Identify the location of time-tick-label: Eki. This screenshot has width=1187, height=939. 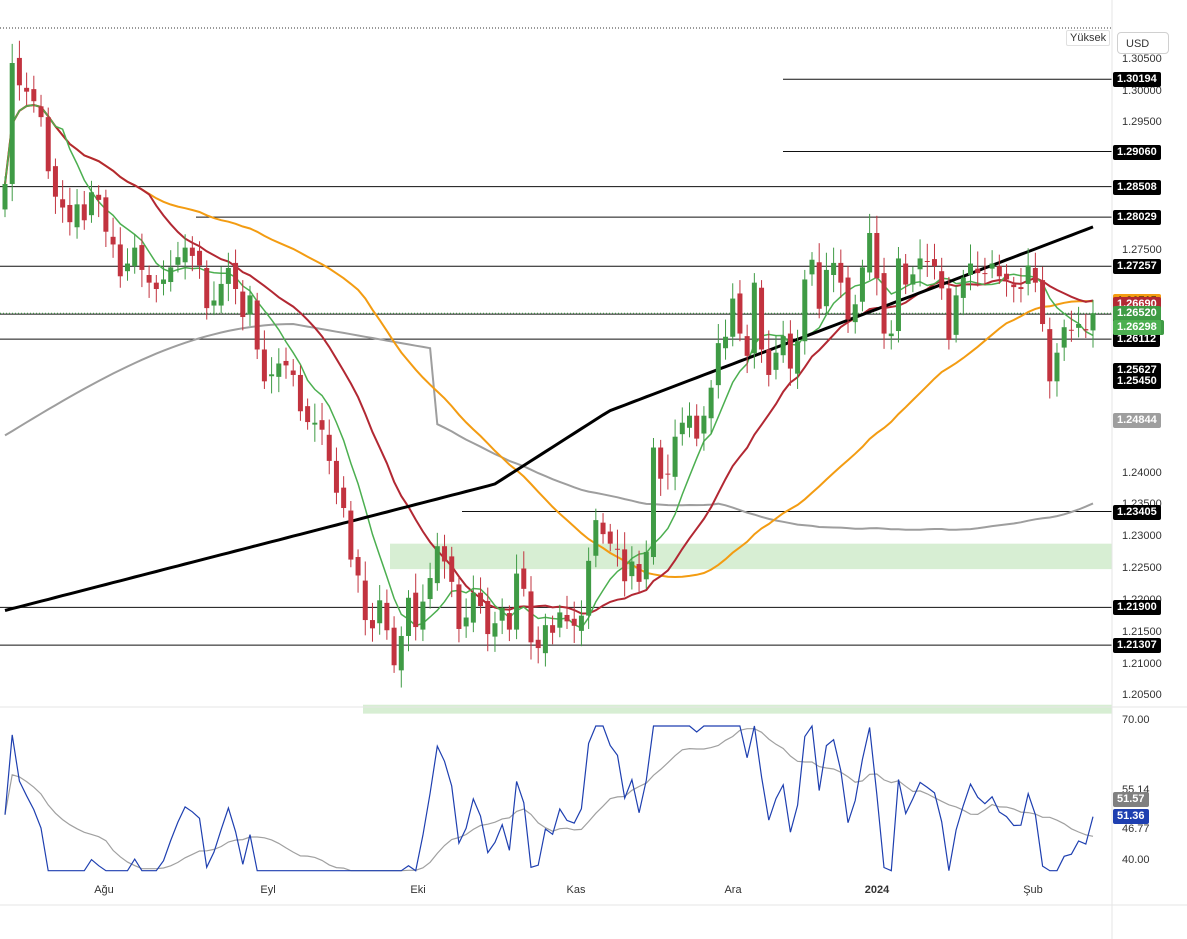
(418, 890).